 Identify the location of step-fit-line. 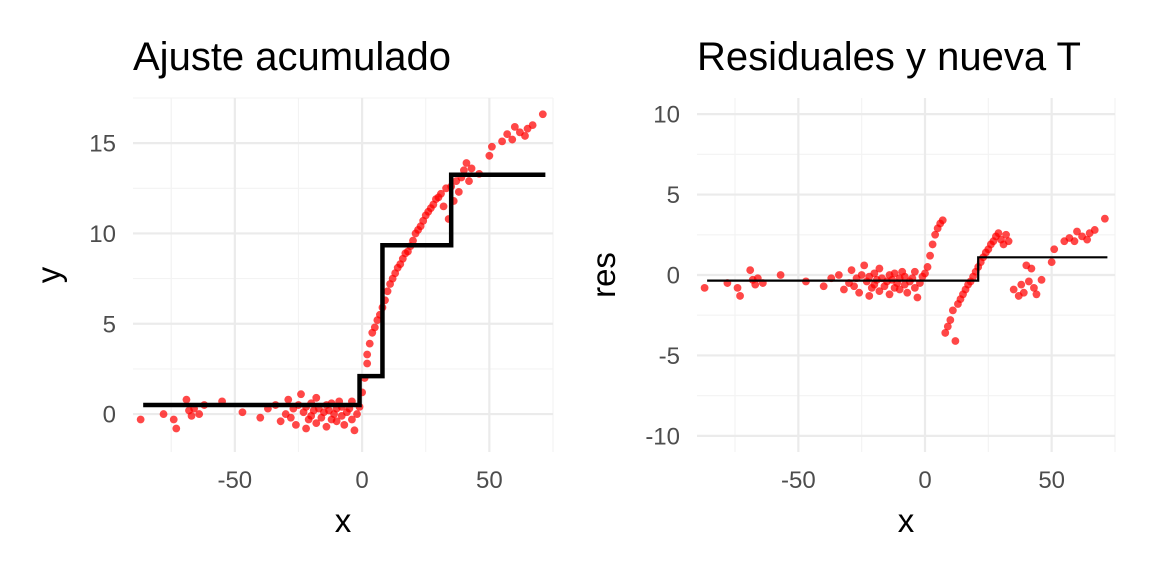
(344, 290).